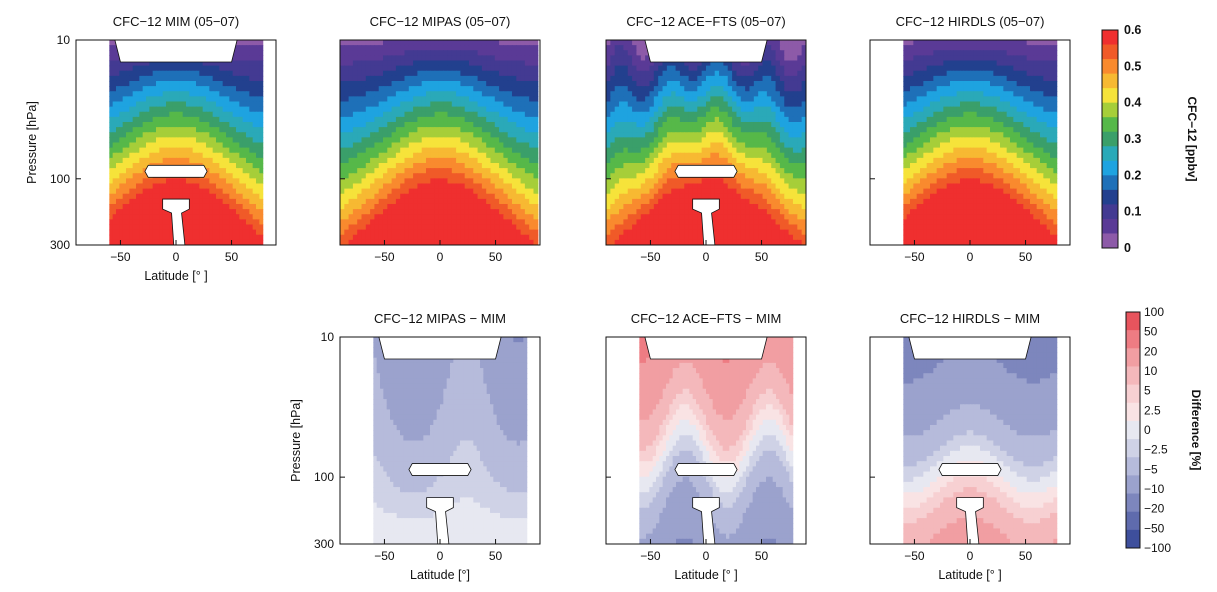 The width and height of the screenshot is (1217, 592). What do you see at coordinates (705, 21) in the screenshot?
I see `panel-title: CFC−12 ACE−FTS (05−07)` at bounding box center [705, 21].